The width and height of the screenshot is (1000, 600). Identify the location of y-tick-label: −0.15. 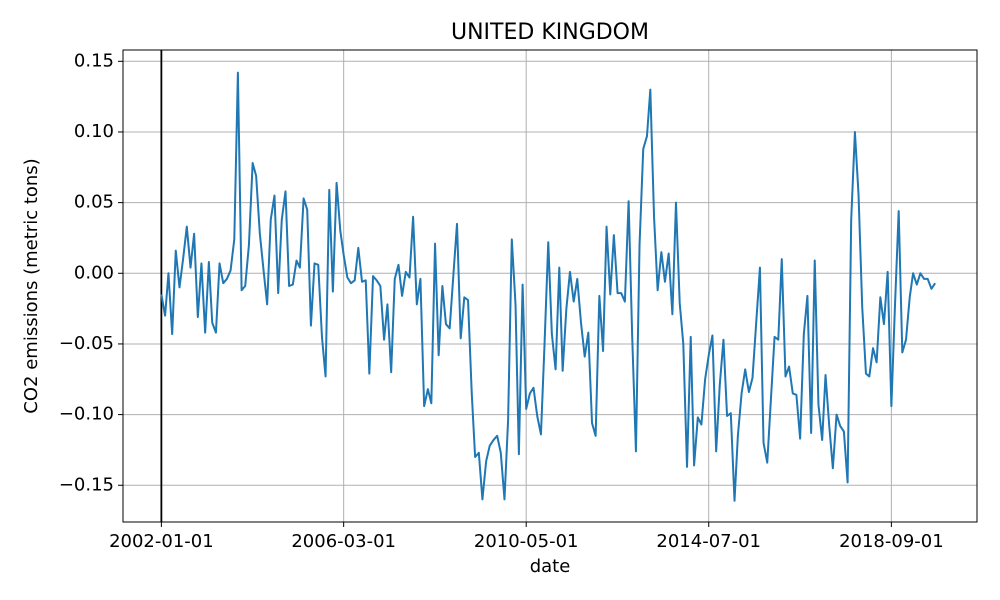
(86, 484).